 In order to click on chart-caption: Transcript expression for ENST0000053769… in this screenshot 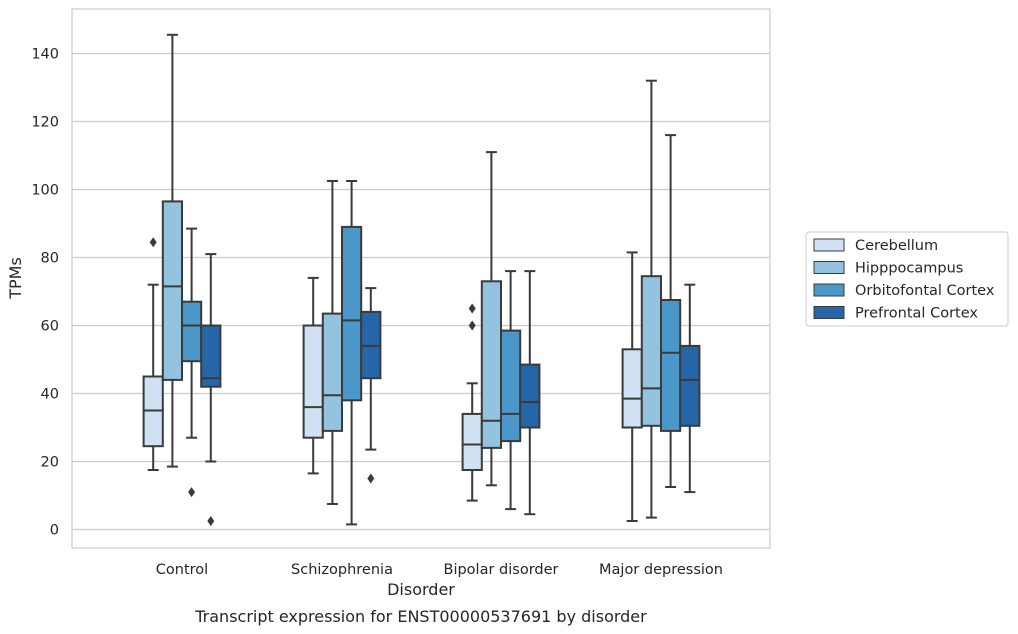, I will do `click(420, 616)`.